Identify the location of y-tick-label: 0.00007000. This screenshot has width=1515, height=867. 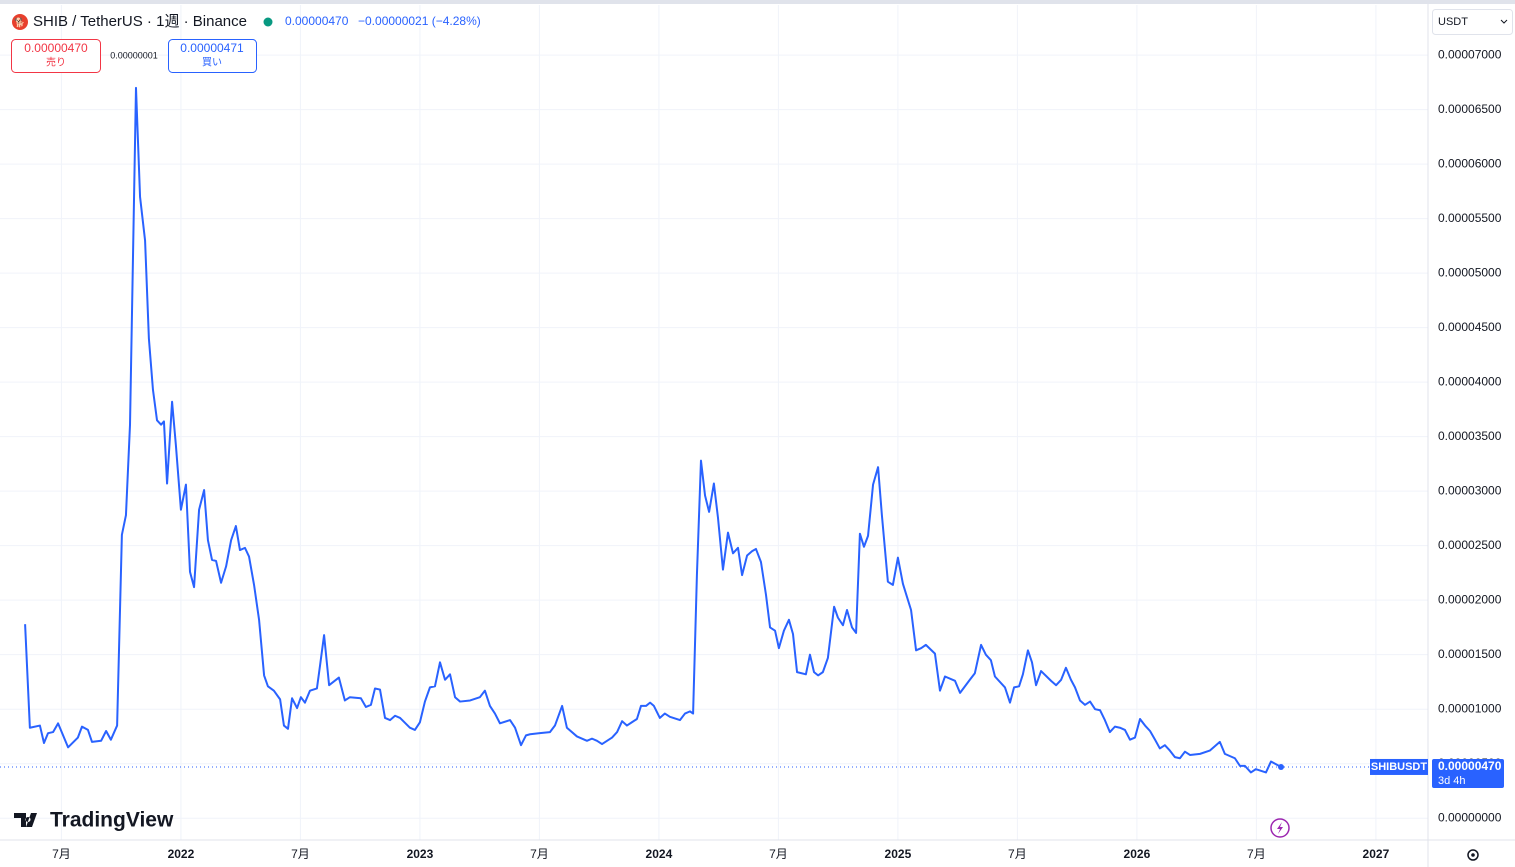
(1470, 54).